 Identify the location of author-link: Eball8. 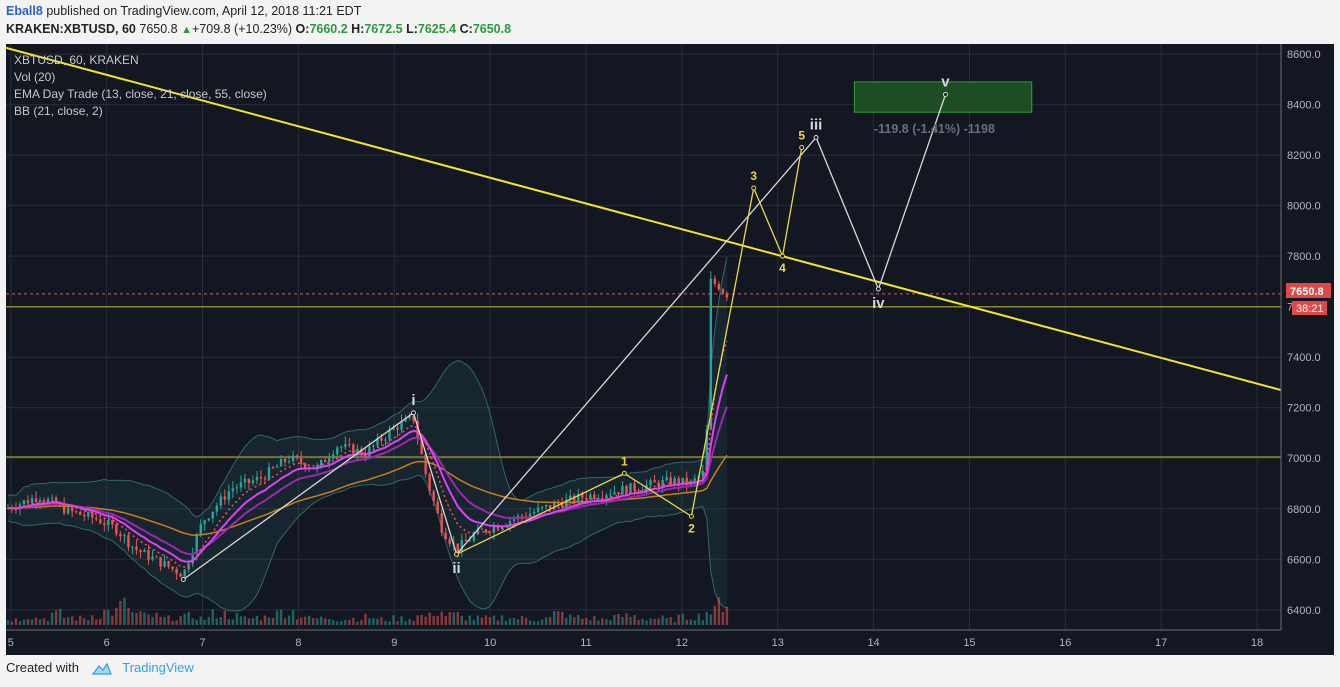
(24, 11).